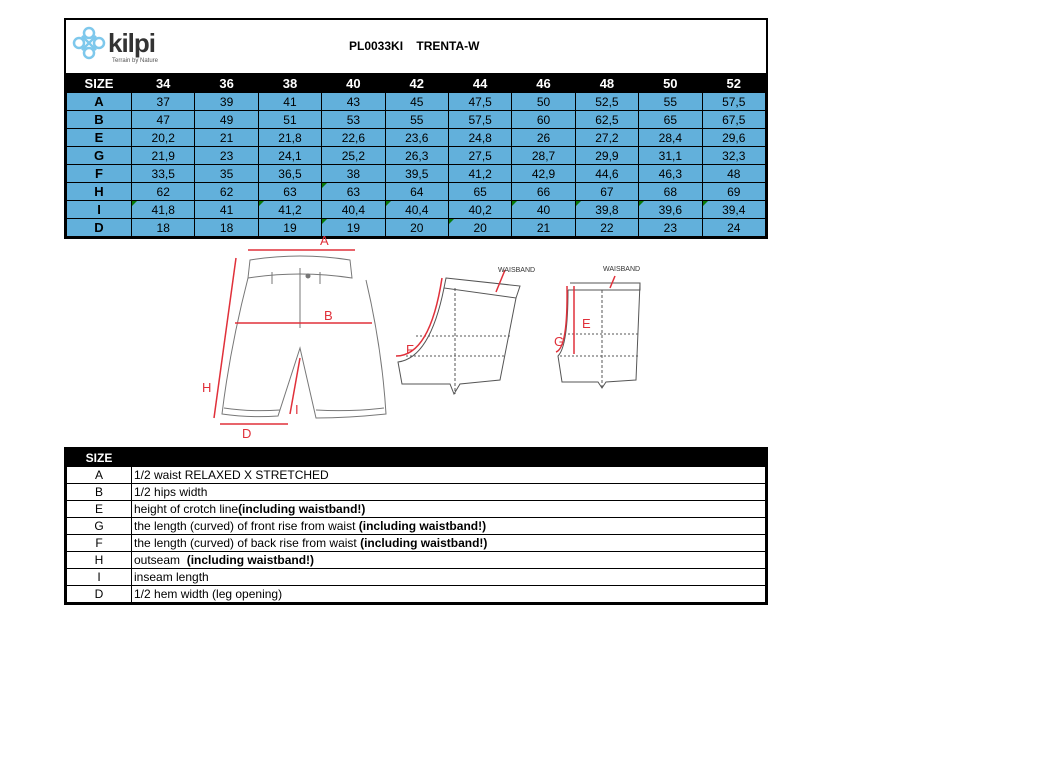 The height and width of the screenshot is (776, 1043). Describe the element at coordinates (607, 227) in the screenshot. I see `cell-value: 22` at that location.